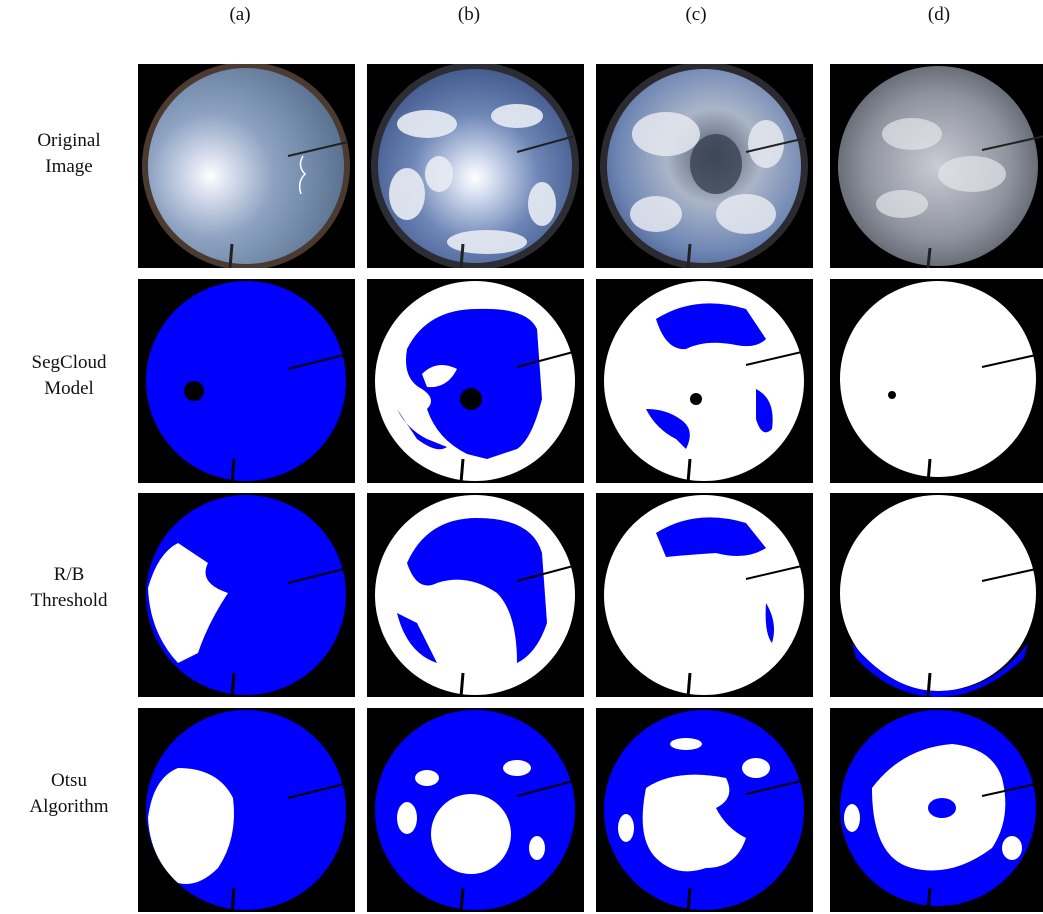  I want to click on original-image-b, so click(475, 166).